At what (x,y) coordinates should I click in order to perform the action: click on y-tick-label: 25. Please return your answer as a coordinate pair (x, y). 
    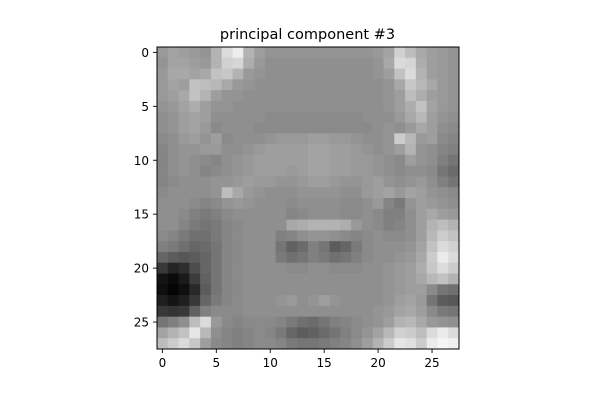
    Looking at the image, I should click on (141, 323).